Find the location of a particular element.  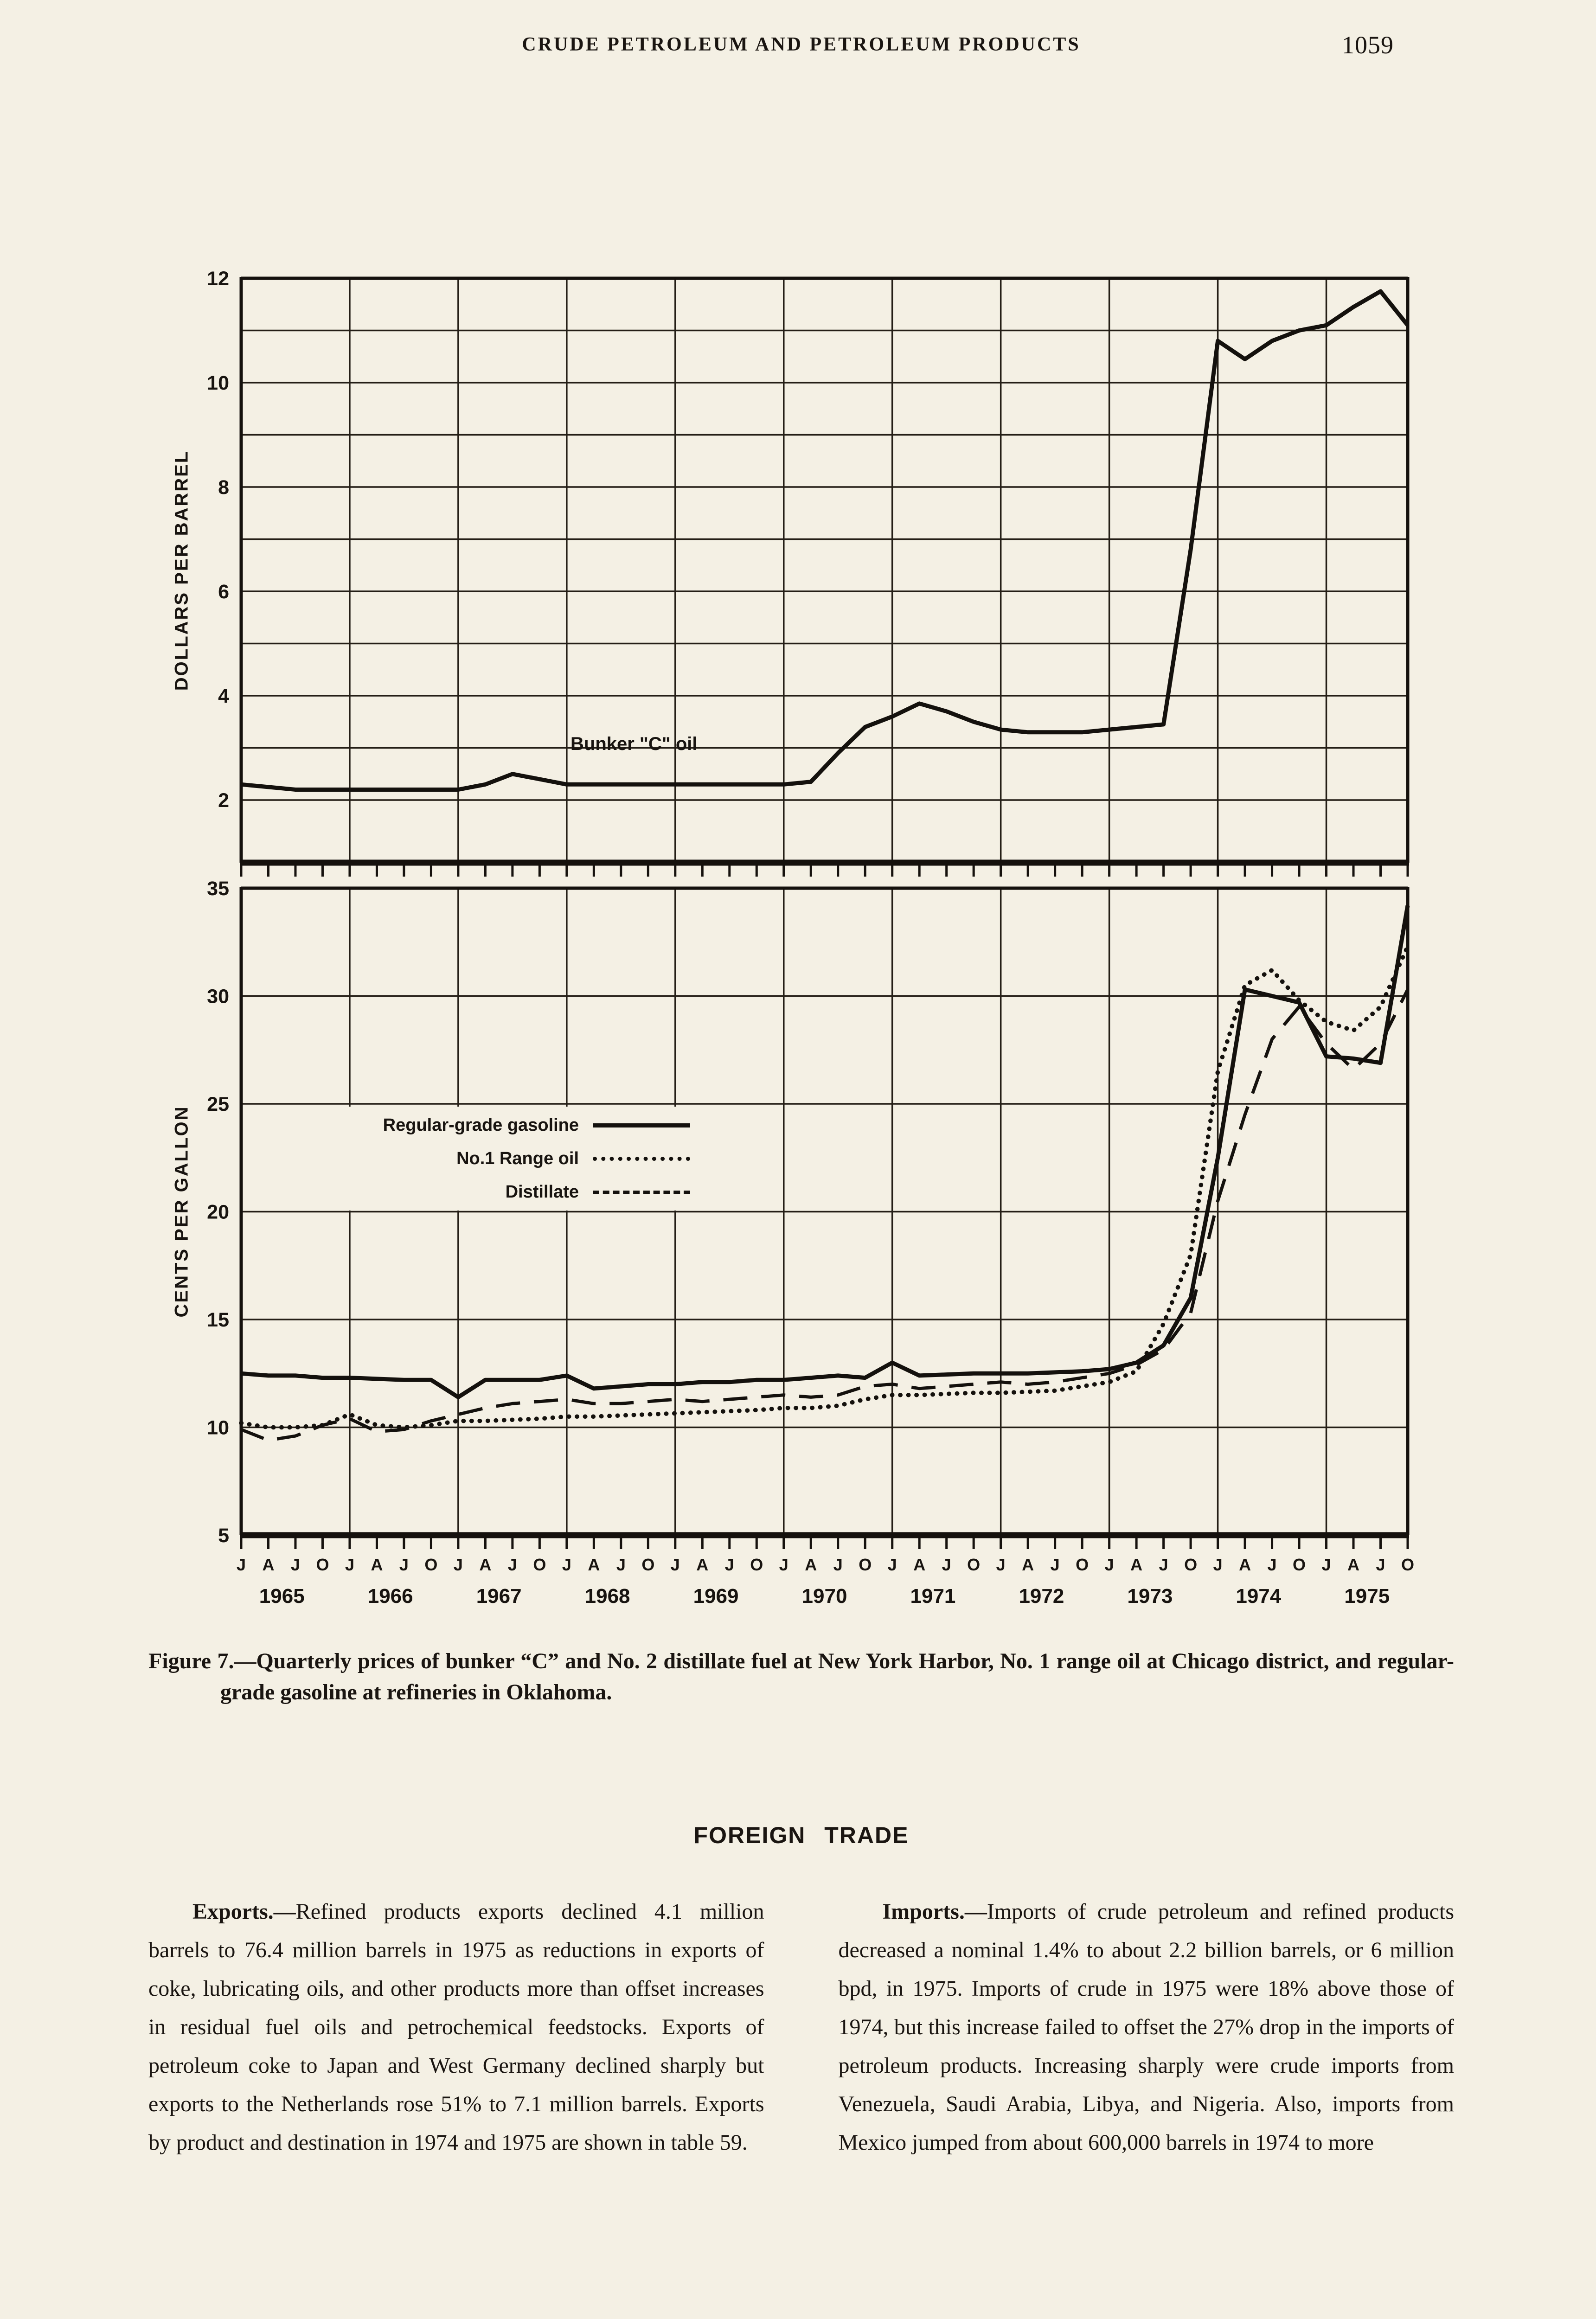

page-header-title: CRUDE PETROLEUM AND PETROLEUM PRODUCTS is located at coordinates (801, 44).